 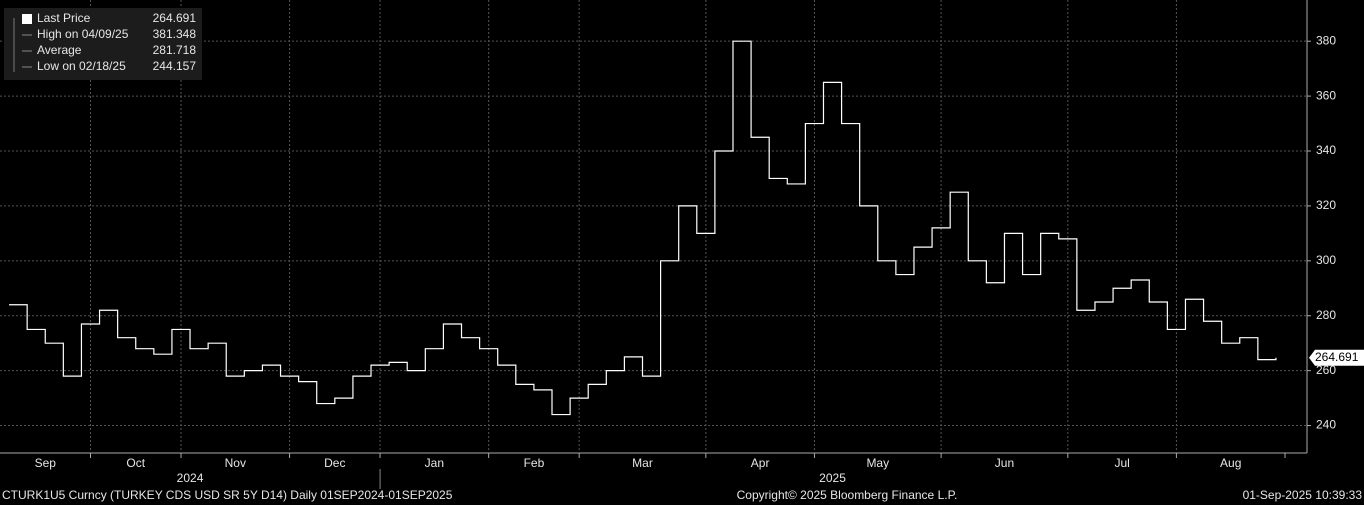 I want to click on legend-value: 264.691, so click(x=175, y=18).